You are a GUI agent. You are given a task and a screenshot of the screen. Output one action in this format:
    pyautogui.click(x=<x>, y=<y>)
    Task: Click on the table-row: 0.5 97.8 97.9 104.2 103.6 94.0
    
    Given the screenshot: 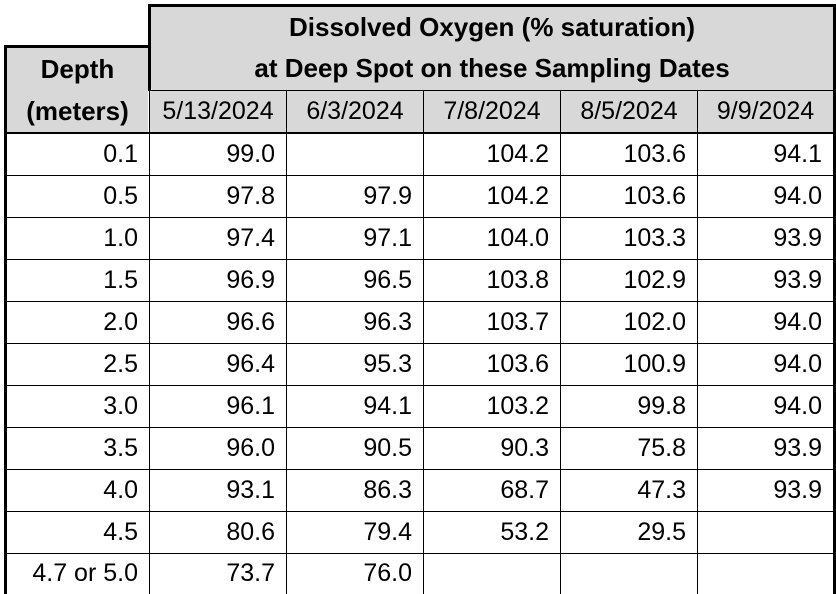 What is the action you would take?
    pyautogui.click(x=420, y=196)
    